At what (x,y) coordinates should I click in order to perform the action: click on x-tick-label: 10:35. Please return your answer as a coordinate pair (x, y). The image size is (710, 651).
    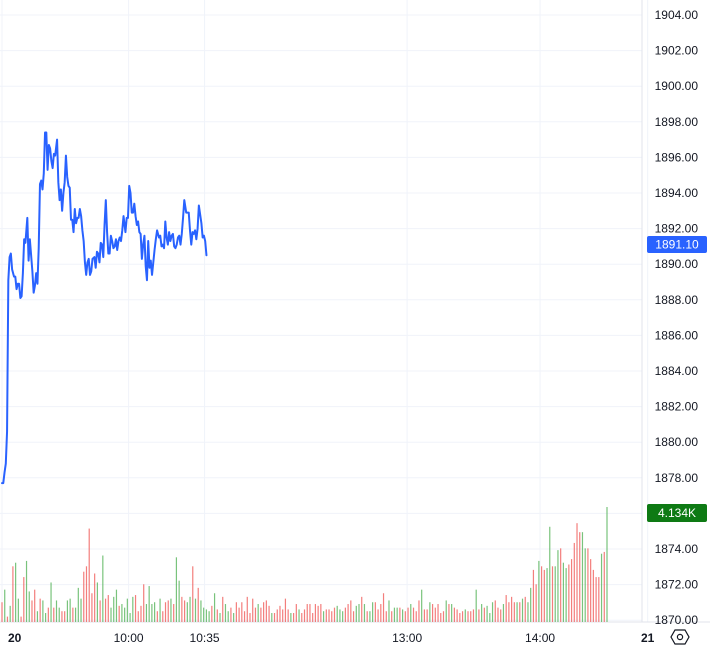
    Looking at the image, I should click on (205, 638).